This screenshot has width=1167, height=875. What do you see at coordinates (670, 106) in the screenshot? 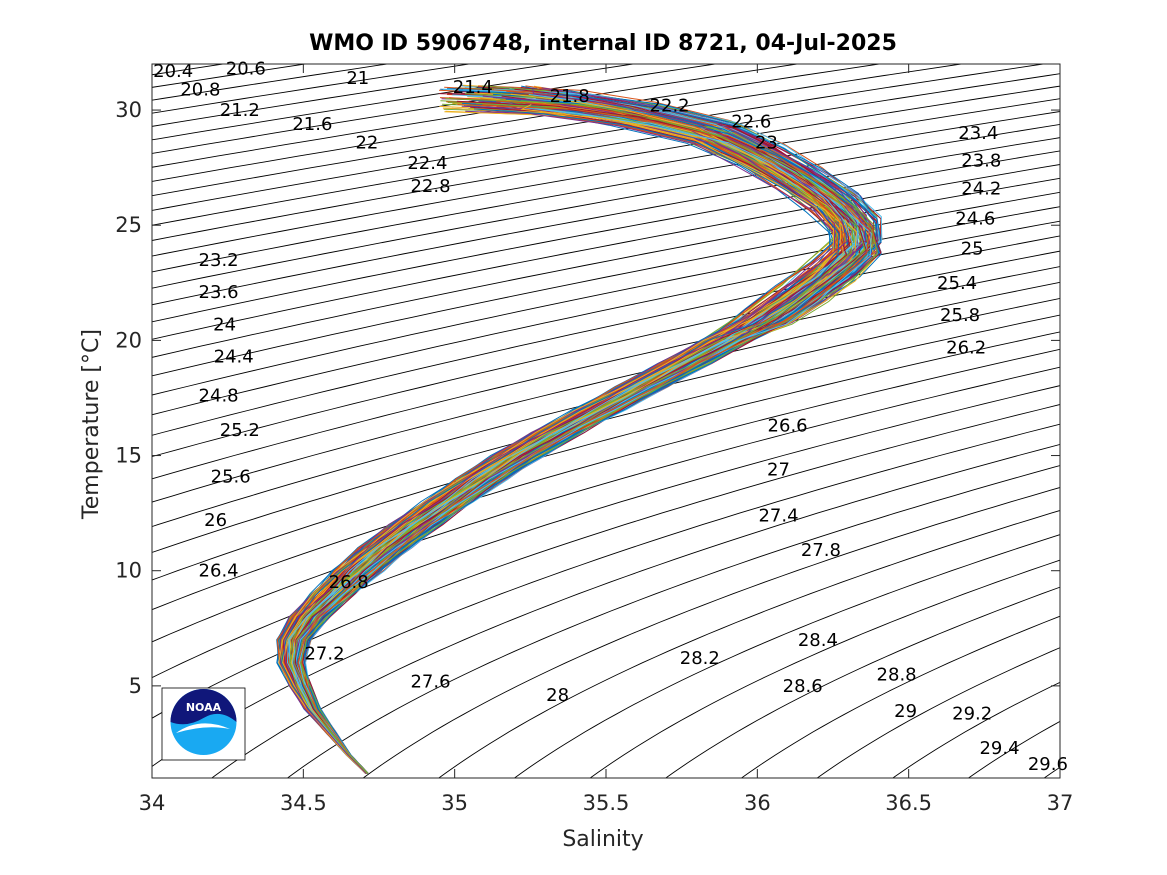
I see `isopycnal-label: 22.2` at bounding box center [670, 106].